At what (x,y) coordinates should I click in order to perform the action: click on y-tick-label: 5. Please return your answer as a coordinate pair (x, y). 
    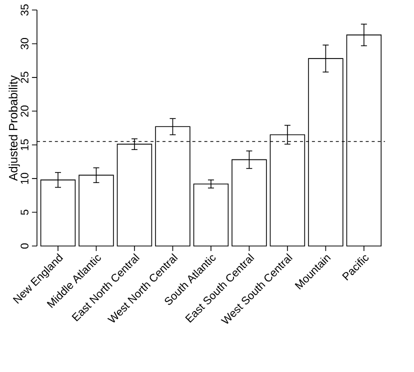
    Looking at the image, I should click on (24, 212).